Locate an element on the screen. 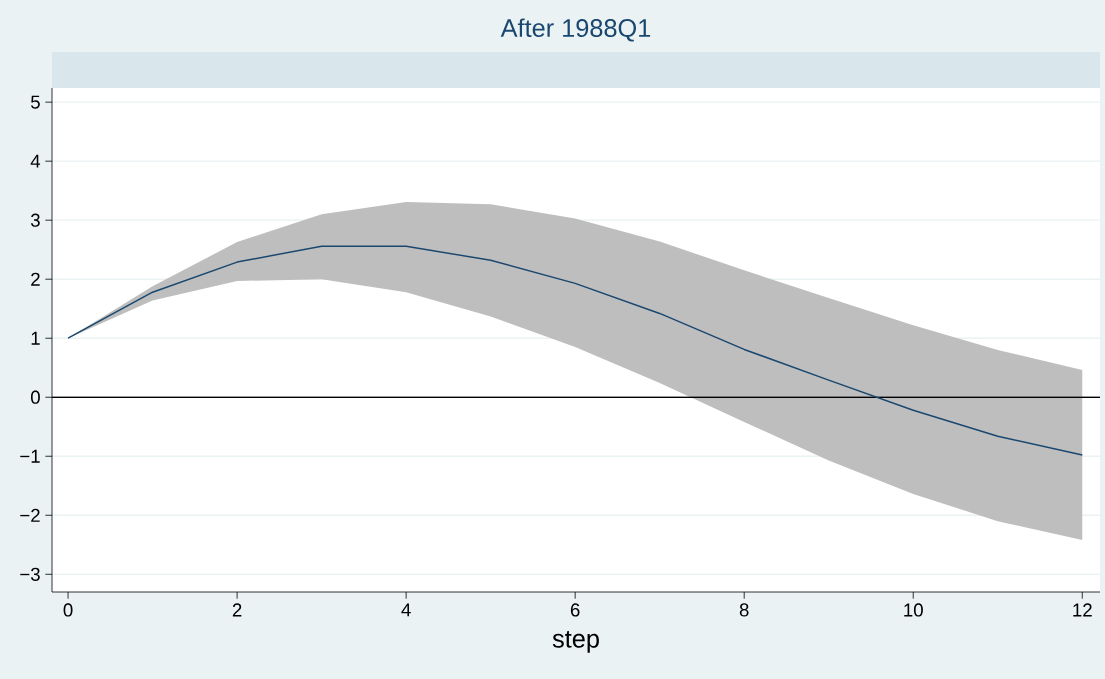  y-tick-label: −3 is located at coordinates (30, 574).